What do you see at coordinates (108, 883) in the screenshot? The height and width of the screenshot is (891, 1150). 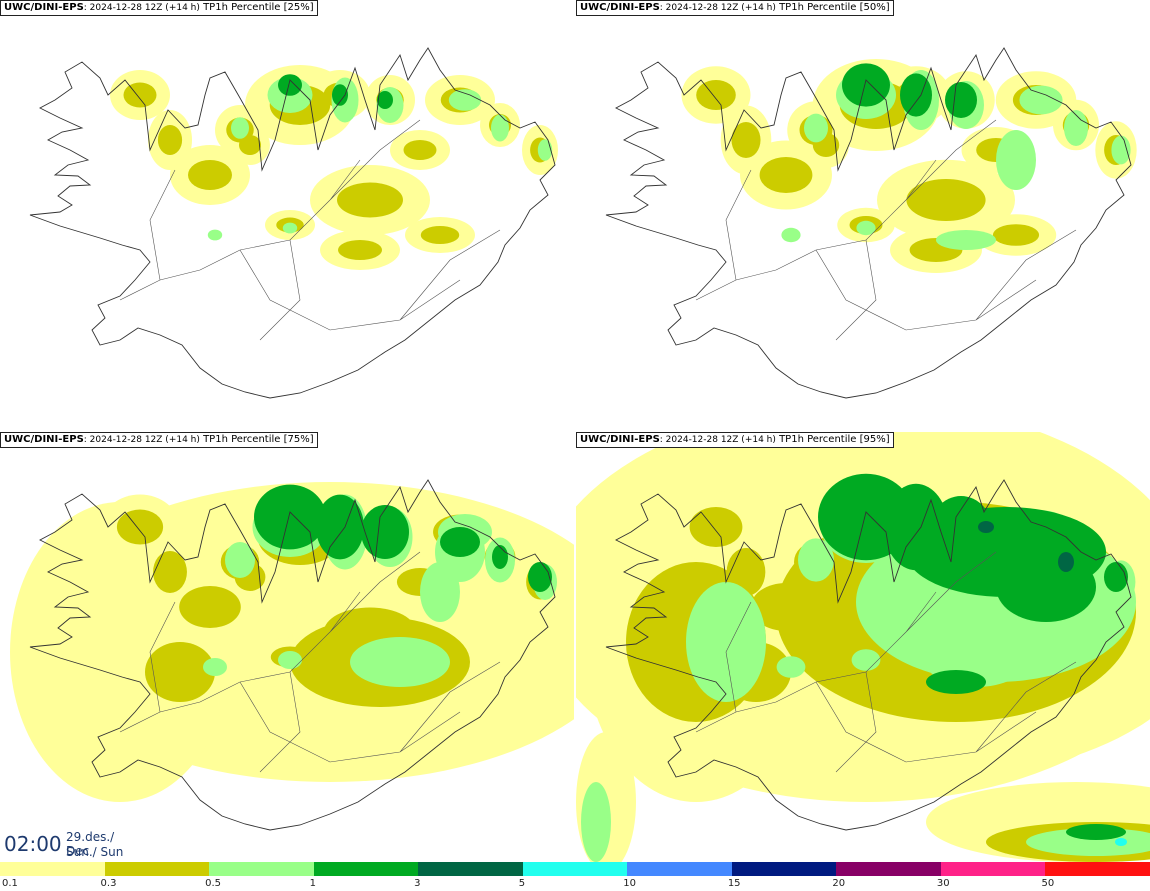 I see `legend-label: 0.3` at bounding box center [108, 883].